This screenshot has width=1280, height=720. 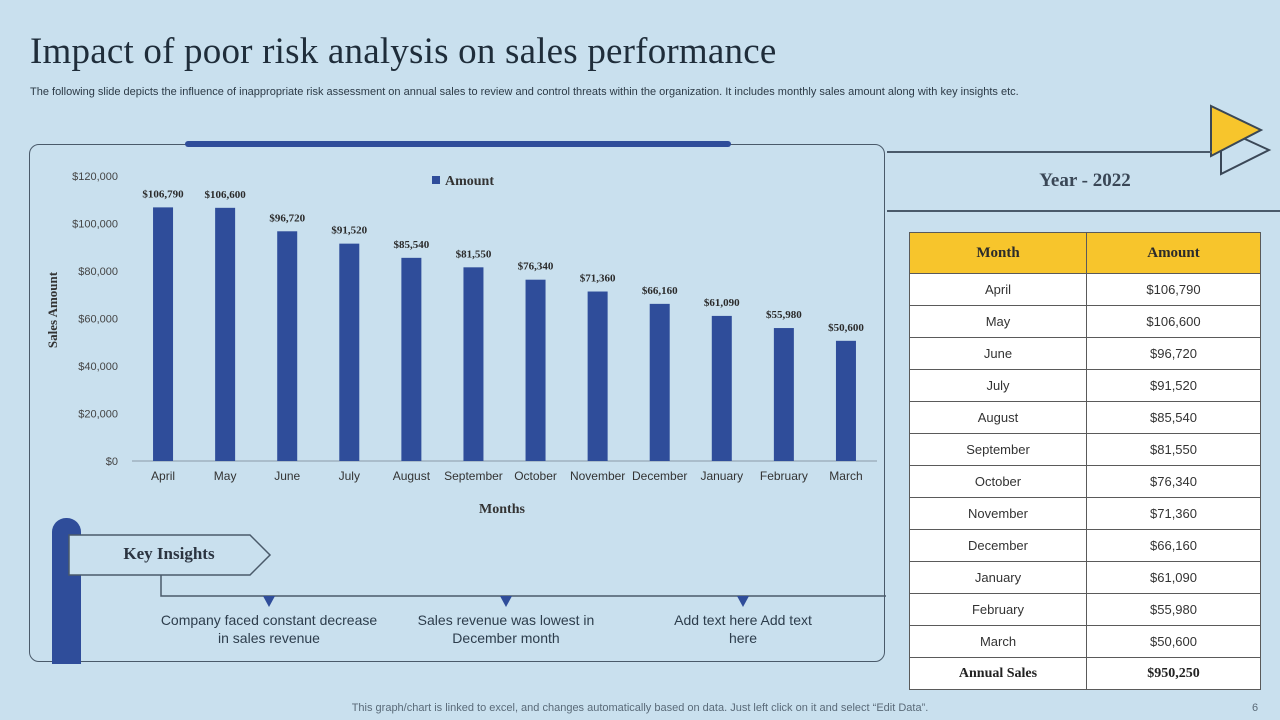 I want to click on data-label: $85,540, so click(x=412, y=245).